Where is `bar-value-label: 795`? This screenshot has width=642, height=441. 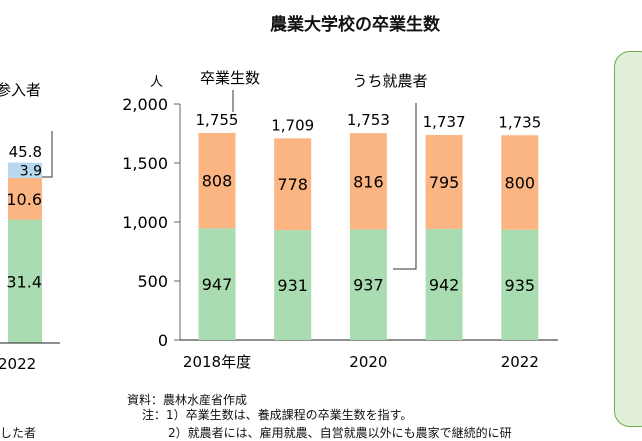 bar-value-label: 795 is located at coordinates (444, 182).